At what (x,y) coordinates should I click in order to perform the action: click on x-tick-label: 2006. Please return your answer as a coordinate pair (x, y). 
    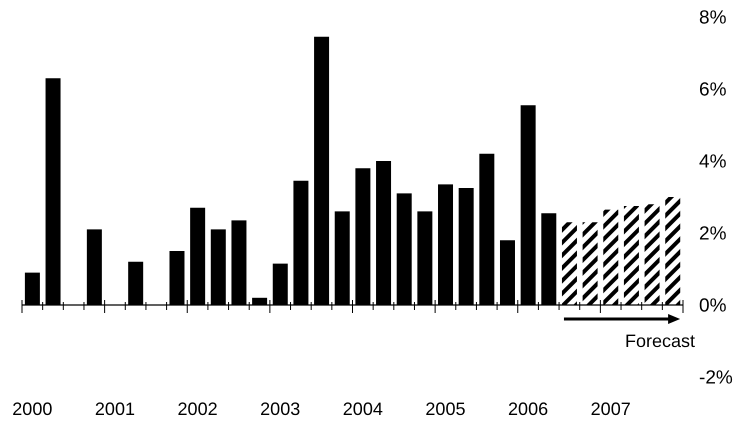
    Looking at the image, I should click on (528, 409).